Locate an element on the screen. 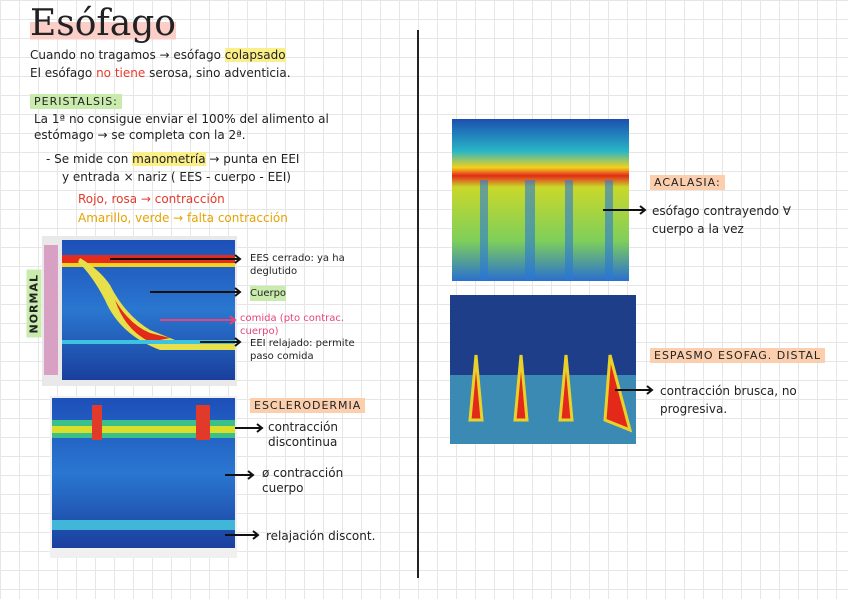 The image size is (848, 599). annotation: EES cerrado: ya ha deglutido is located at coordinates (297, 265).